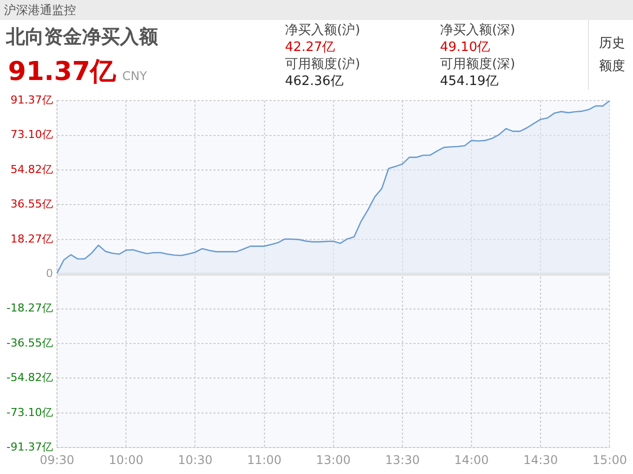 The image size is (633, 474). I want to click on y-tick-label: -91.37亿, so click(29, 447).